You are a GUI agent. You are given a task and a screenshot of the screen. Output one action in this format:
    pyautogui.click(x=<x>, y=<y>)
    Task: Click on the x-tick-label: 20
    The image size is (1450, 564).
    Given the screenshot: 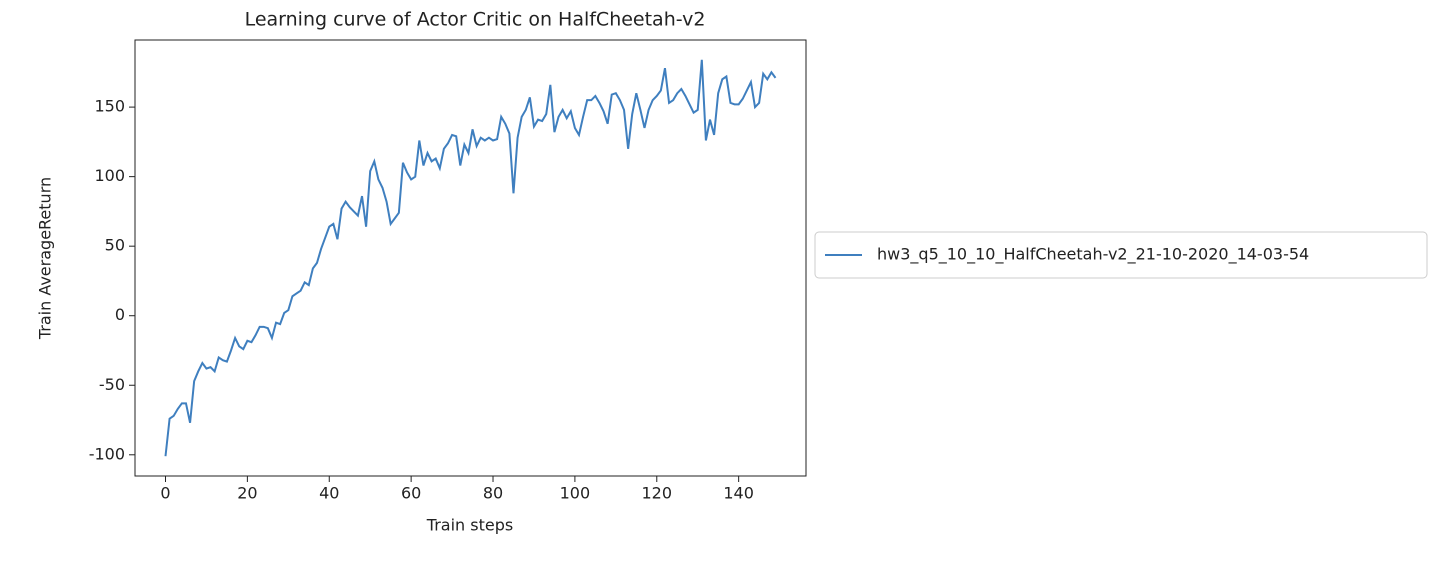 What is the action you would take?
    pyautogui.click(x=247, y=493)
    